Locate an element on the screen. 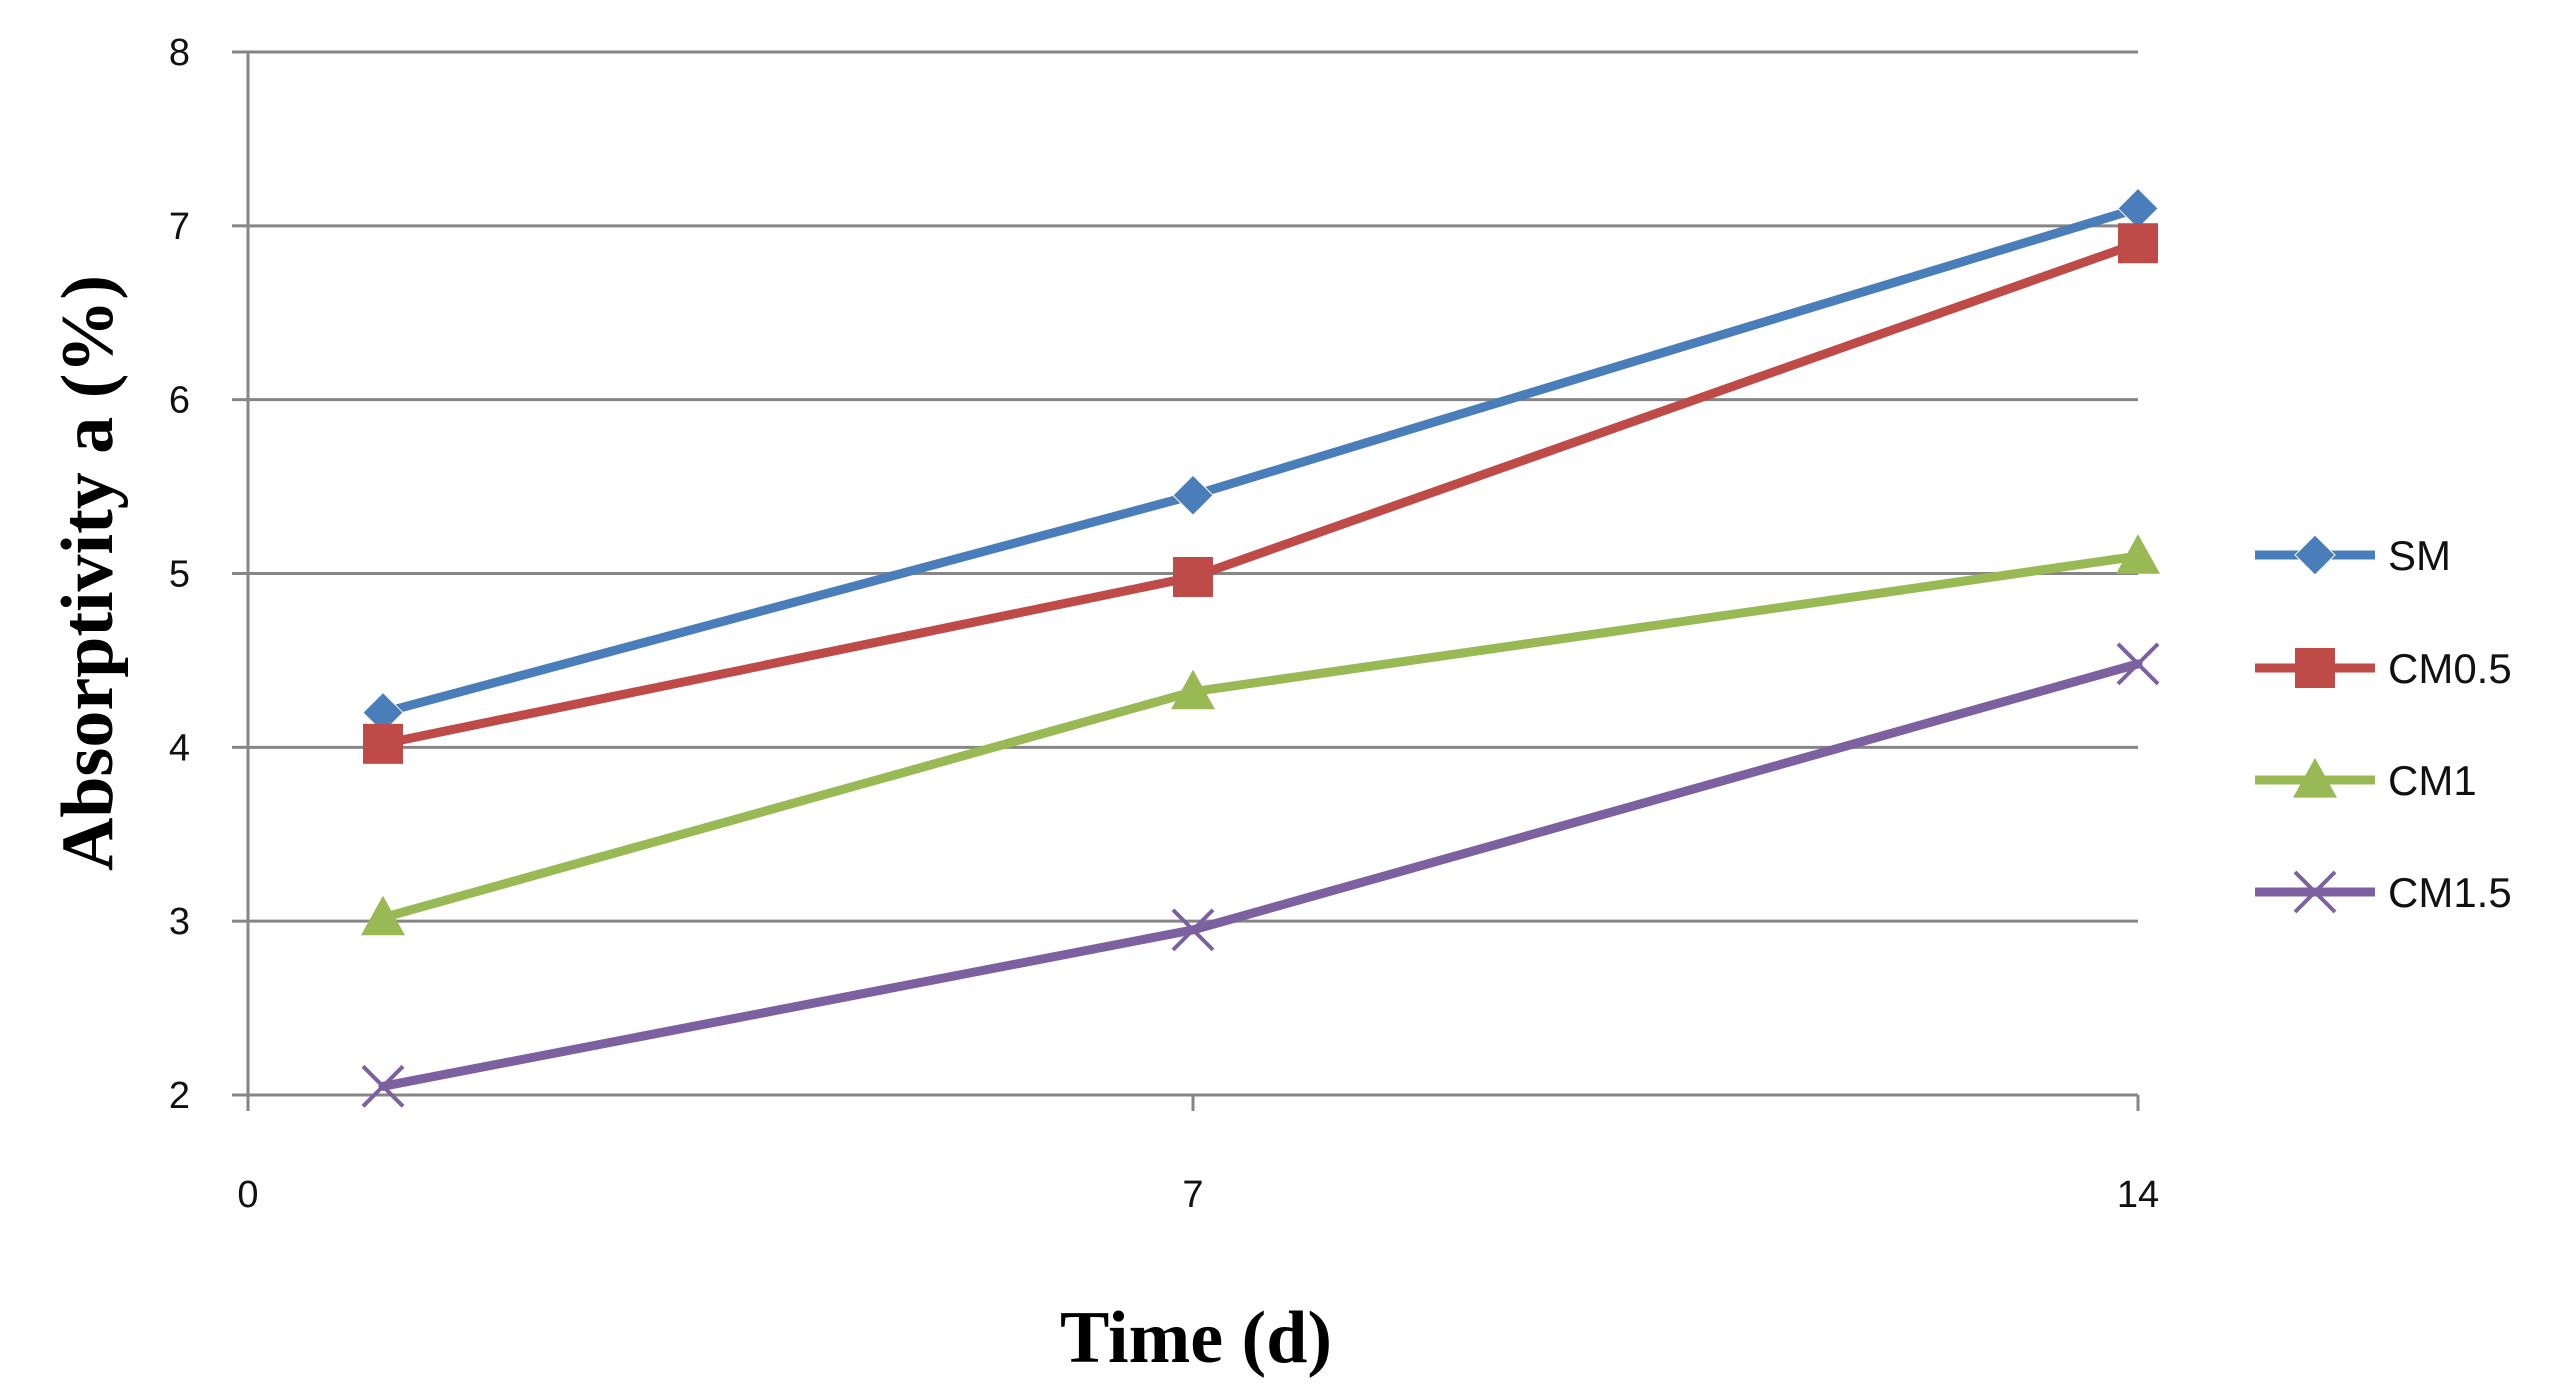 The height and width of the screenshot is (1387, 2571). y-tick-label: 5 is located at coordinates (179, 575).